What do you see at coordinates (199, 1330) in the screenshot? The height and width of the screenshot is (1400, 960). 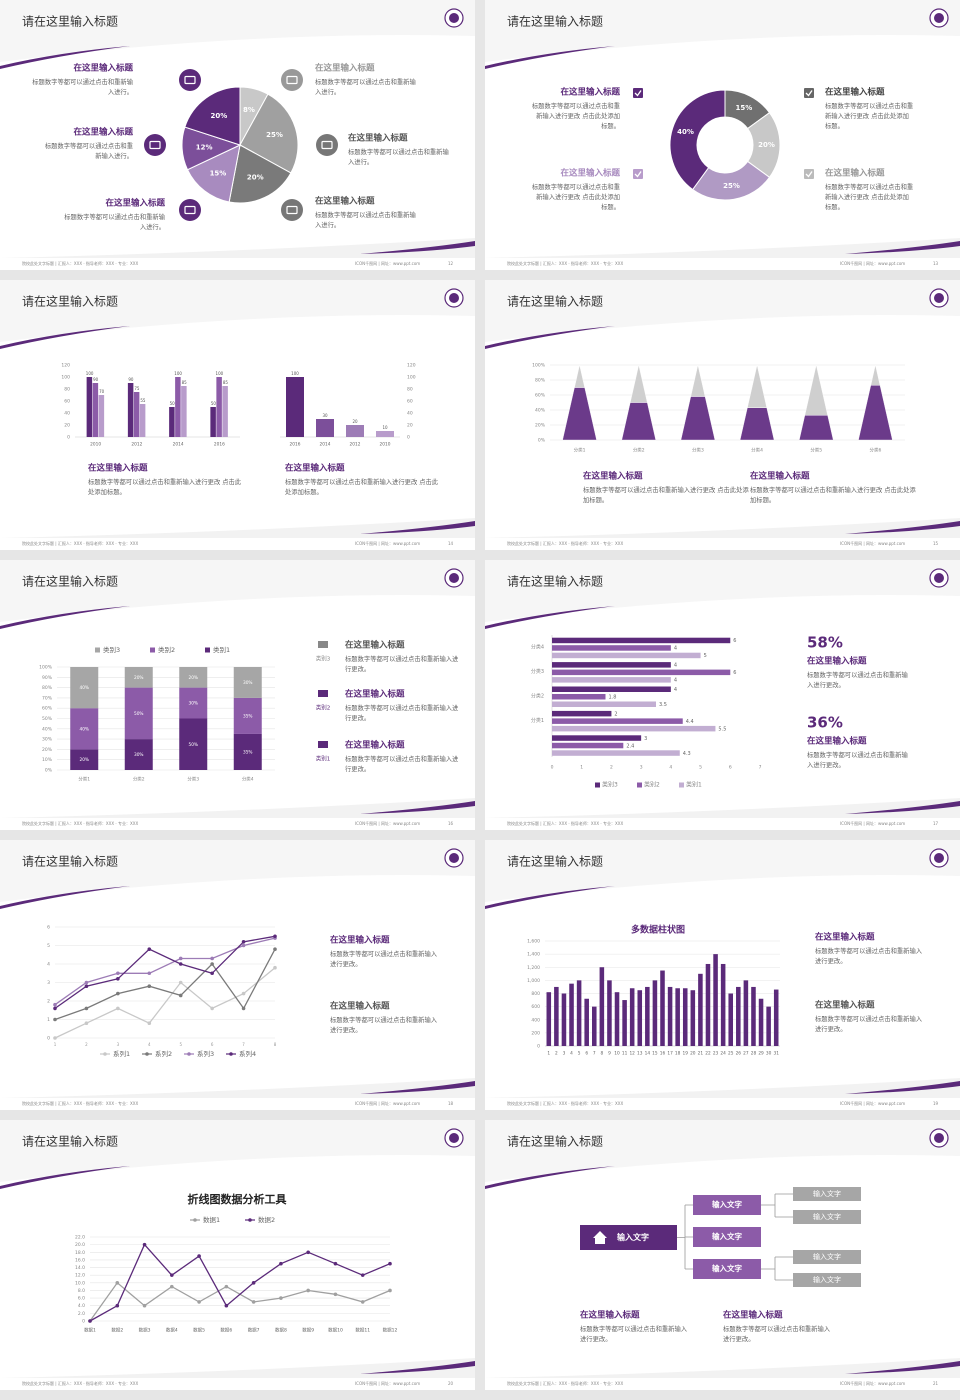 I see `x-tick-label: 数据5` at bounding box center [199, 1330].